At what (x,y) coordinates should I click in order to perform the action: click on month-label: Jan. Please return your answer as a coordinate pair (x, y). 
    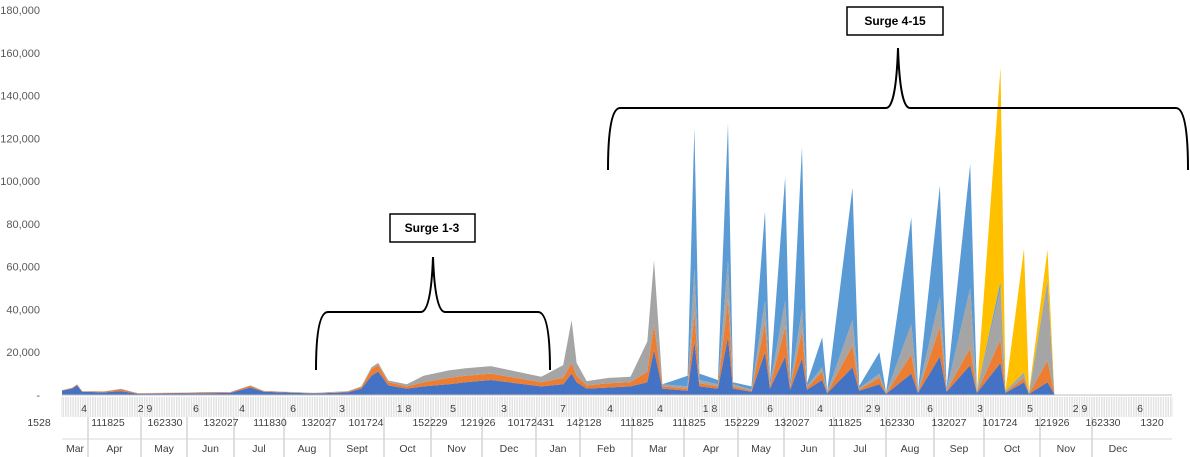
    Looking at the image, I should click on (558, 449).